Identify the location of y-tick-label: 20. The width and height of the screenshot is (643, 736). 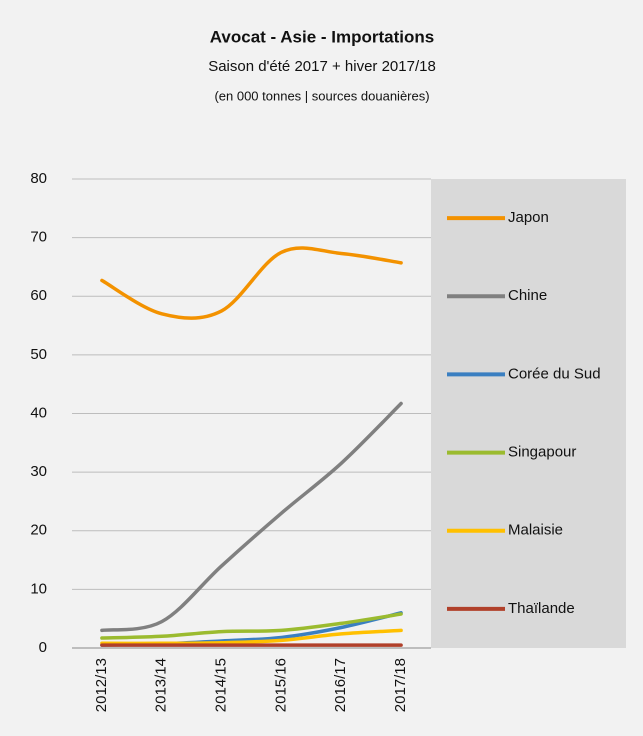
(38, 530).